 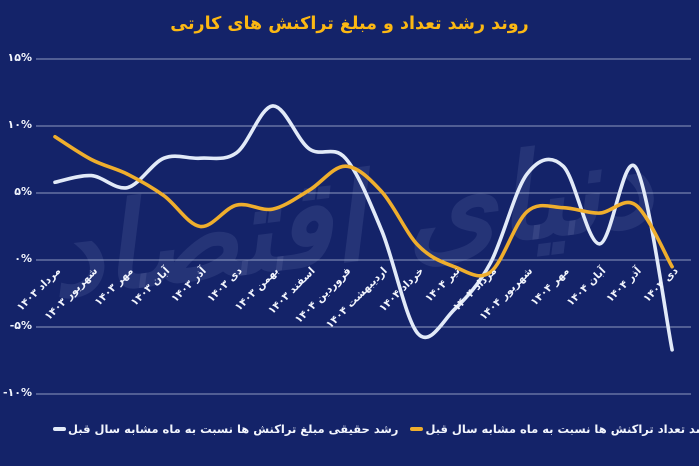 What do you see at coordinates (23, 191) in the screenshot?
I see `y-axis-tick-label: ۵%` at bounding box center [23, 191].